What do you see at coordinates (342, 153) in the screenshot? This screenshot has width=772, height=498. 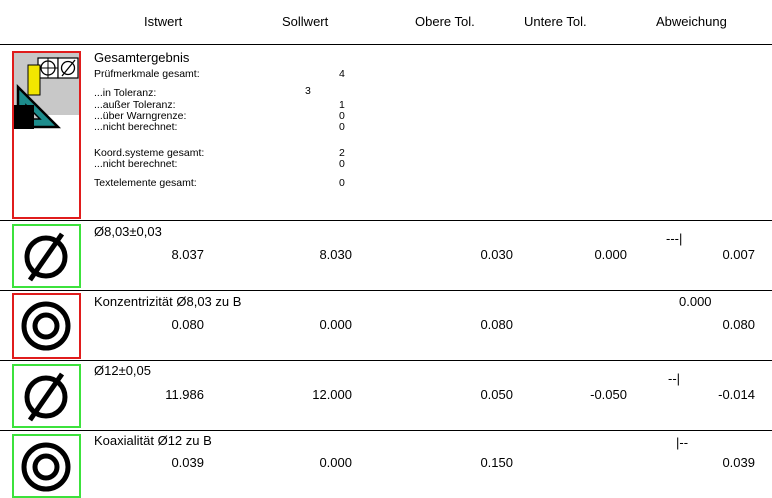 I see `summary-value: 2` at bounding box center [342, 153].